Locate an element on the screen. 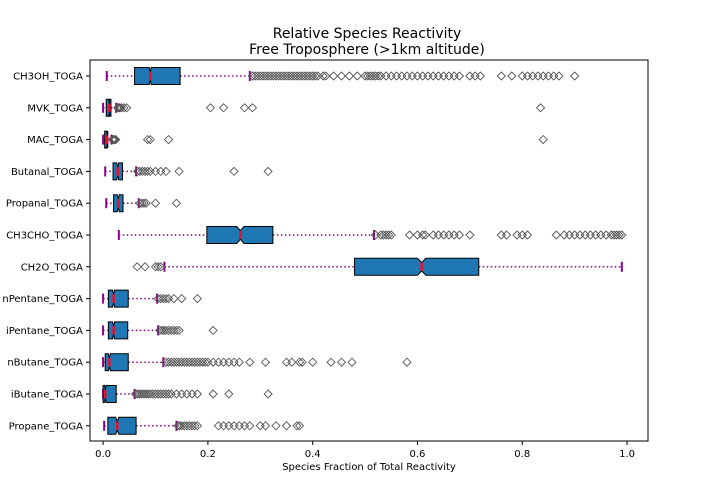 This screenshot has height=504, width=720. x-tick-label: 0.2 is located at coordinates (208, 454).